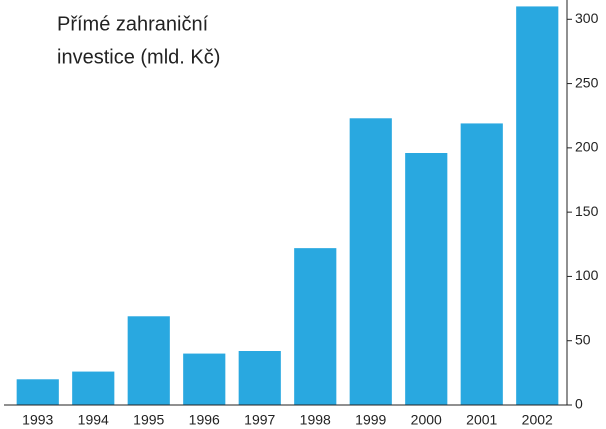  I want to click on x-tick-label: 1998, so click(315, 420).